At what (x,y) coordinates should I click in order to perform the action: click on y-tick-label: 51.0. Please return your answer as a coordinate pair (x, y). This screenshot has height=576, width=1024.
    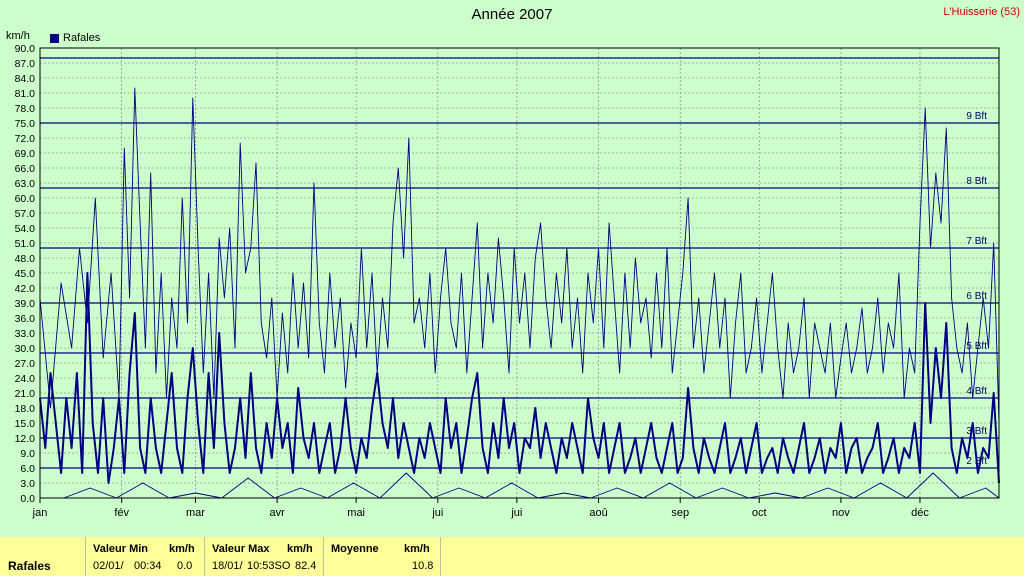
    Looking at the image, I should click on (25, 244).